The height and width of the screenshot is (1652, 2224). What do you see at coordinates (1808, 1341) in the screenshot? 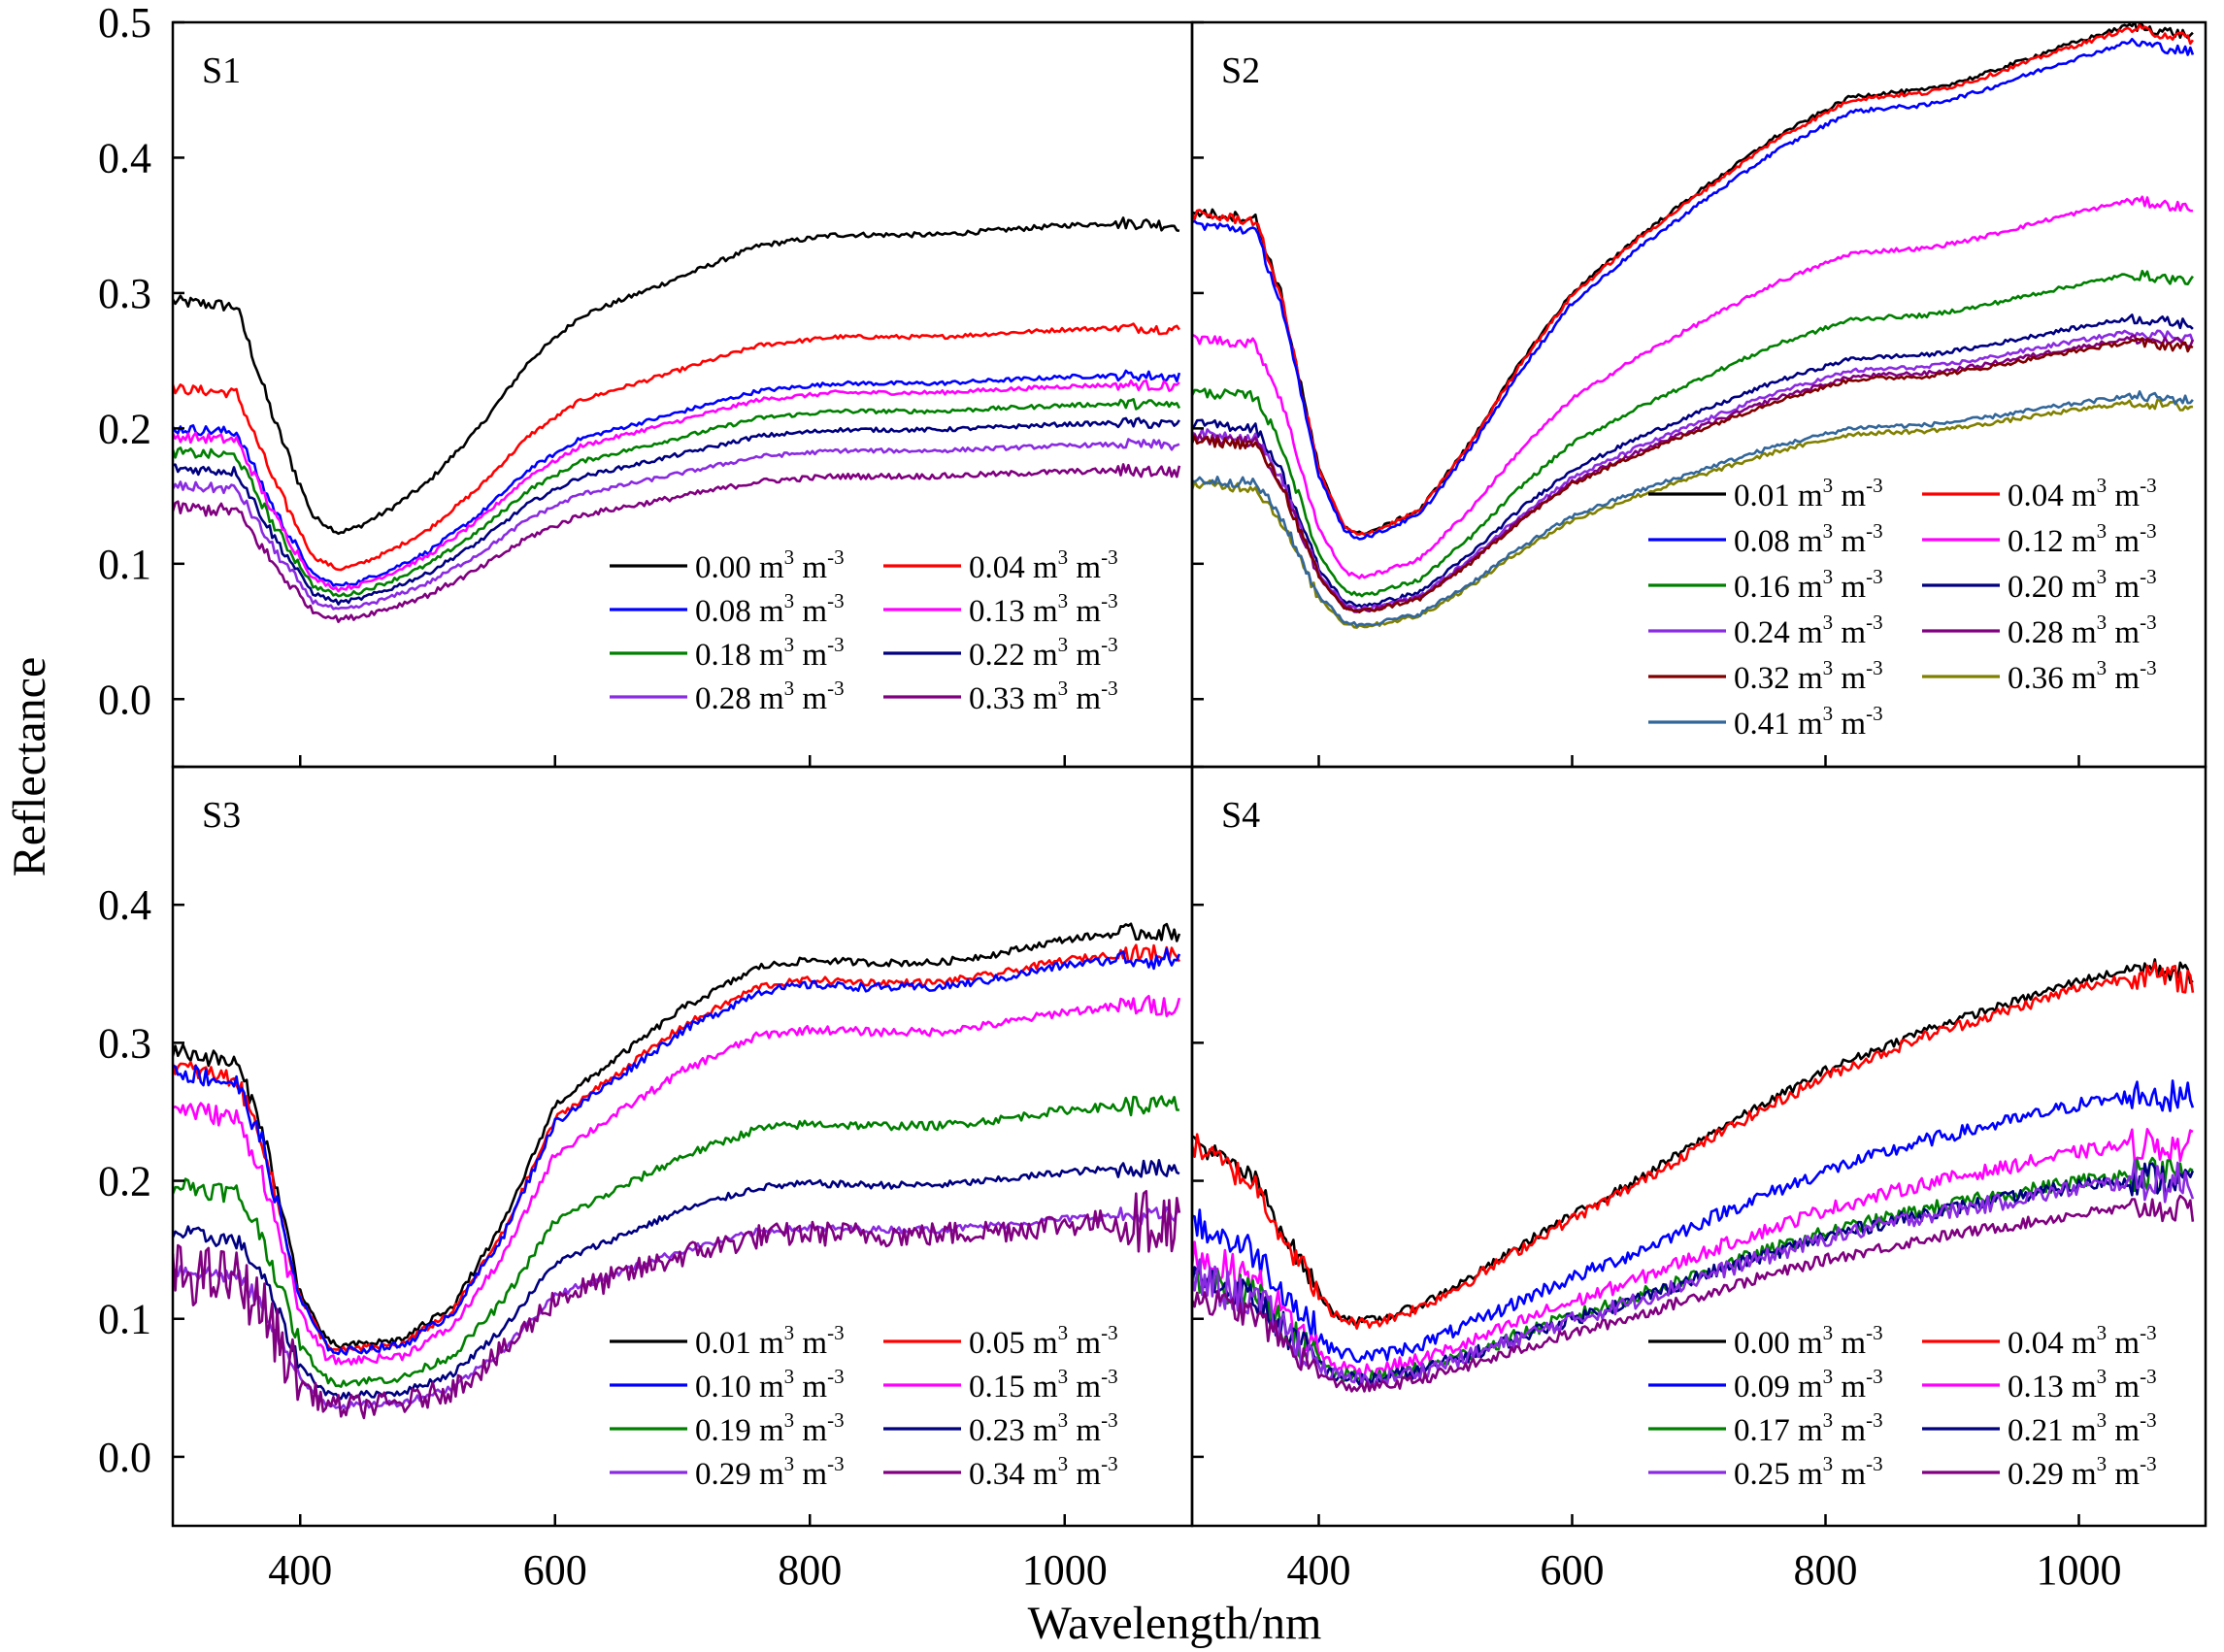
I see `legend-label: 0.00 m3 m-3` at bounding box center [1808, 1341].